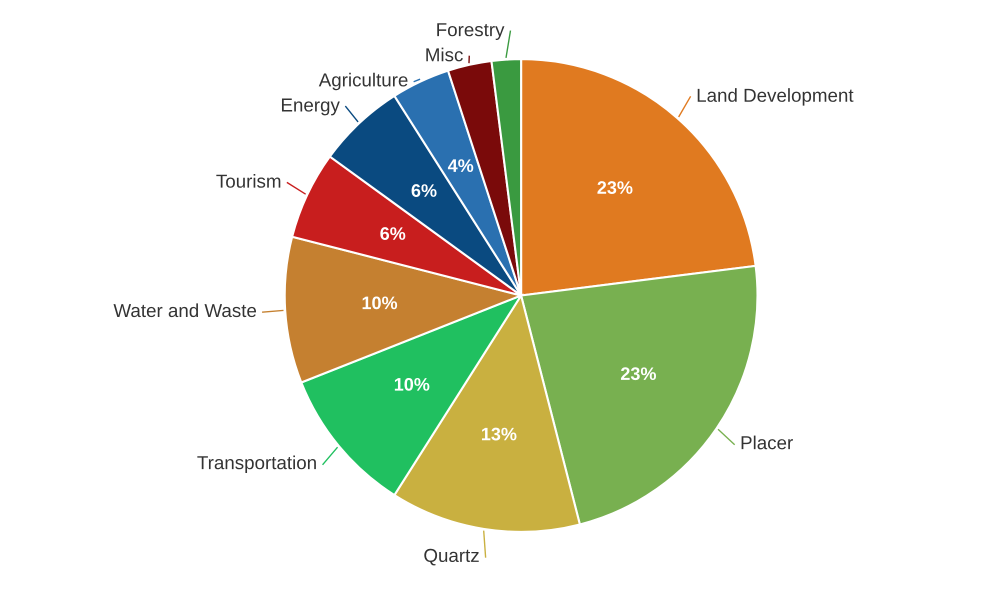 This screenshot has height=591, width=989. Describe the element at coordinates (461, 165) in the screenshot. I see `data-label: 4%` at that location.